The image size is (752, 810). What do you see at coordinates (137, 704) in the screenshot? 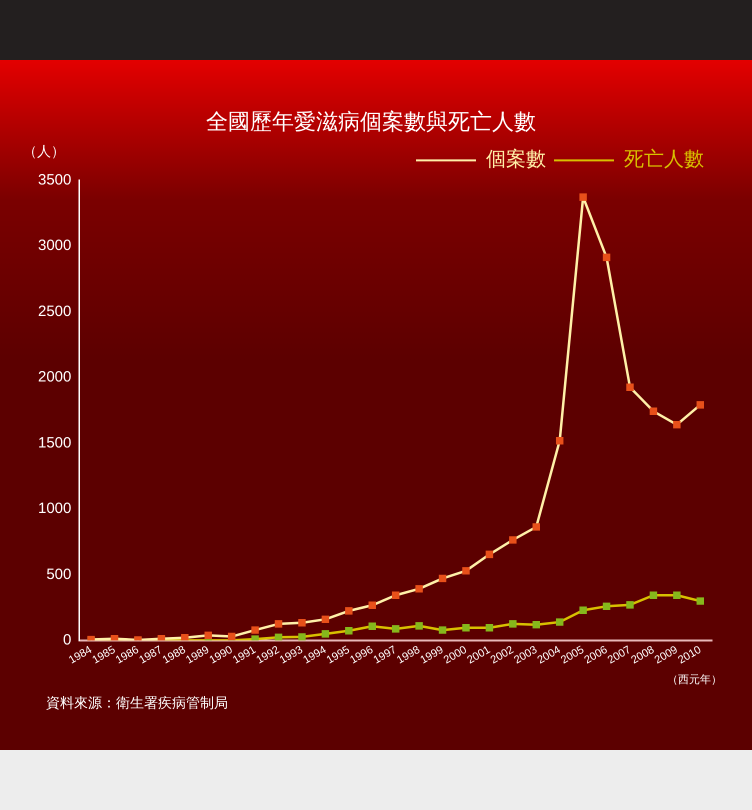
I see `source-note: 資料來源：衛生署疾病管制局` at bounding box center [137, 704].